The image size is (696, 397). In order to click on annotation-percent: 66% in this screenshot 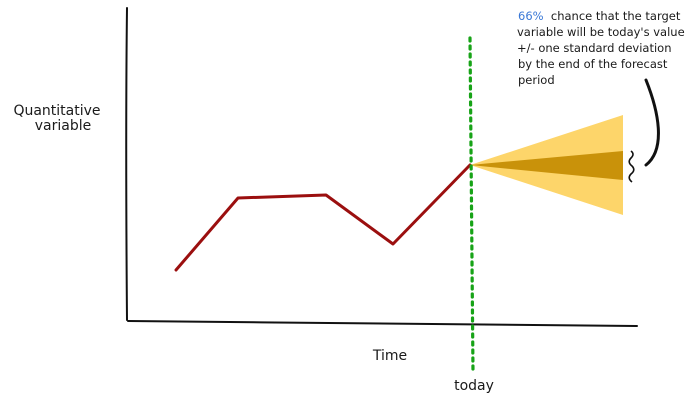, I will do `click(531, 16)`.